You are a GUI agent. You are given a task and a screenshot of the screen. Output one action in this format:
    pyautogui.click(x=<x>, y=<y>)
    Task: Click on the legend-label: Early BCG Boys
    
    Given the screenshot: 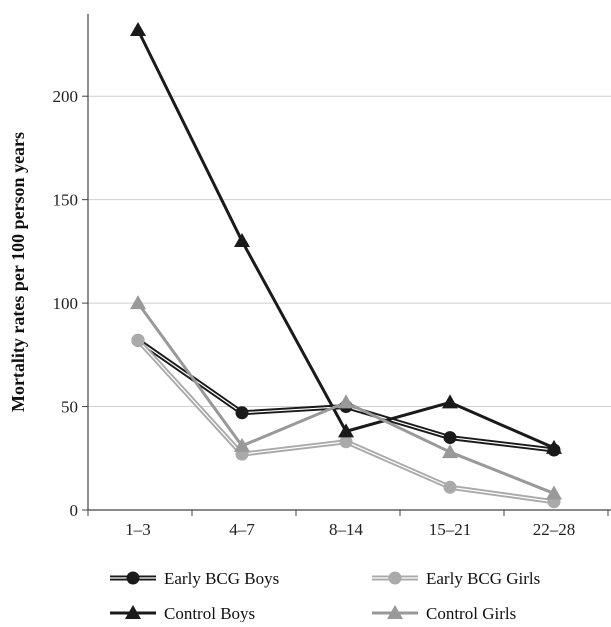 What is the action you would take?
    pyautogui.click(x=221, y=578)
    